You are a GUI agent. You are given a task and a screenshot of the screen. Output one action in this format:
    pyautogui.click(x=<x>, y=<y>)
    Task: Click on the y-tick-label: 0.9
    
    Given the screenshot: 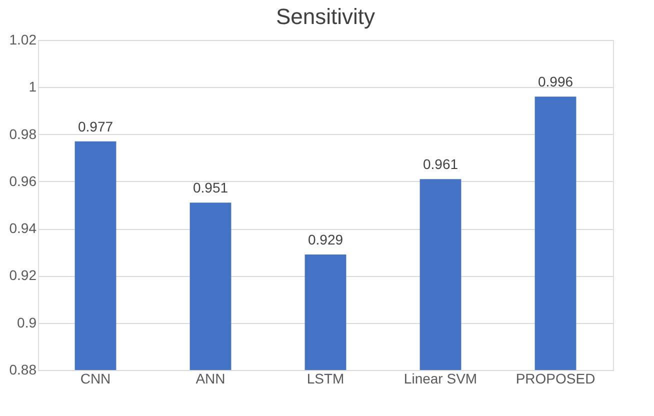 What is the action you would take?
    pyautogui.click(x=27, y=322)
    